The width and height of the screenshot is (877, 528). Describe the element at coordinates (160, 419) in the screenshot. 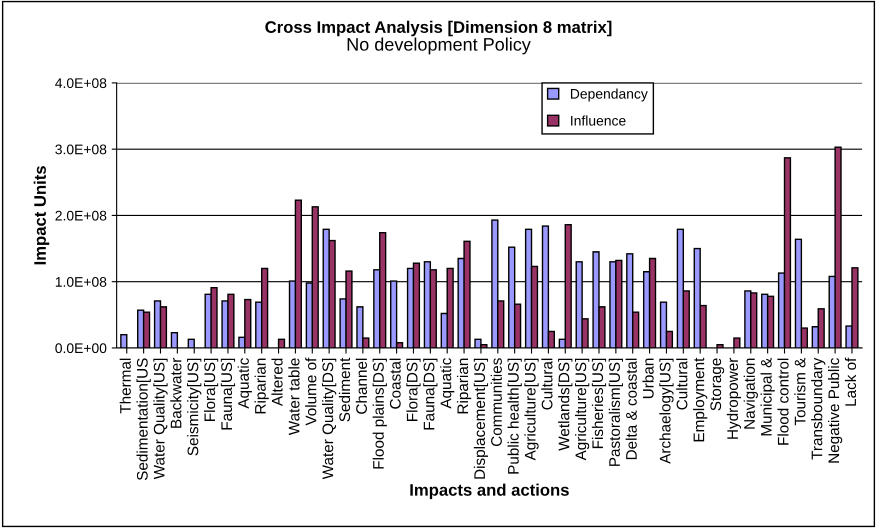

I see `x-tick-label: Water Quality[US]` at that location.